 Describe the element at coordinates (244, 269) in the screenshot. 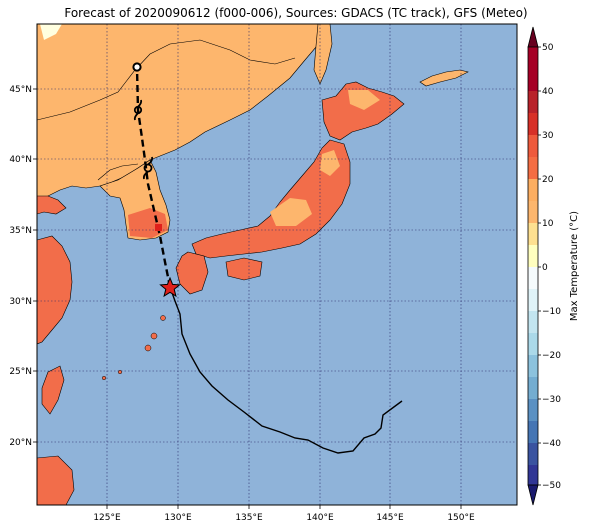

I see `shikoku` at that location.